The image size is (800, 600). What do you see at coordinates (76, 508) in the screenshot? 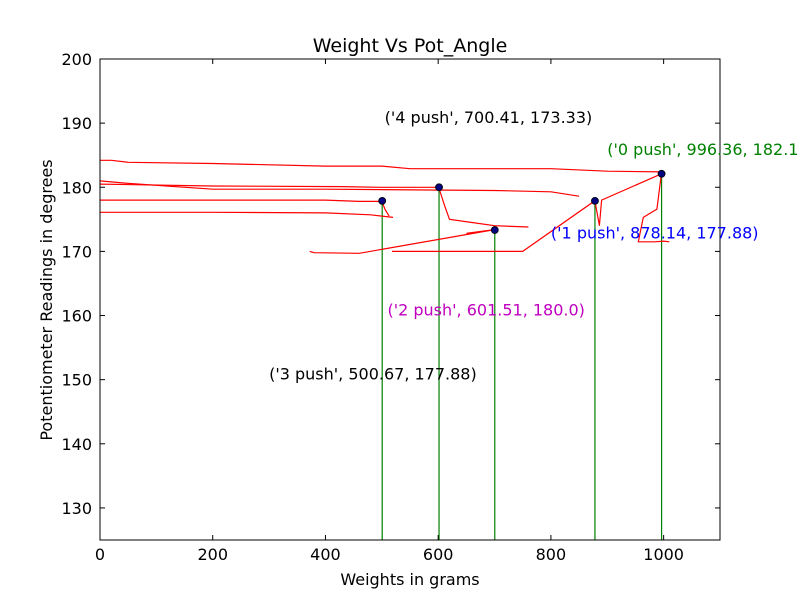
I see `y-tick-label-0: 130` at bounding box center [76, 508].